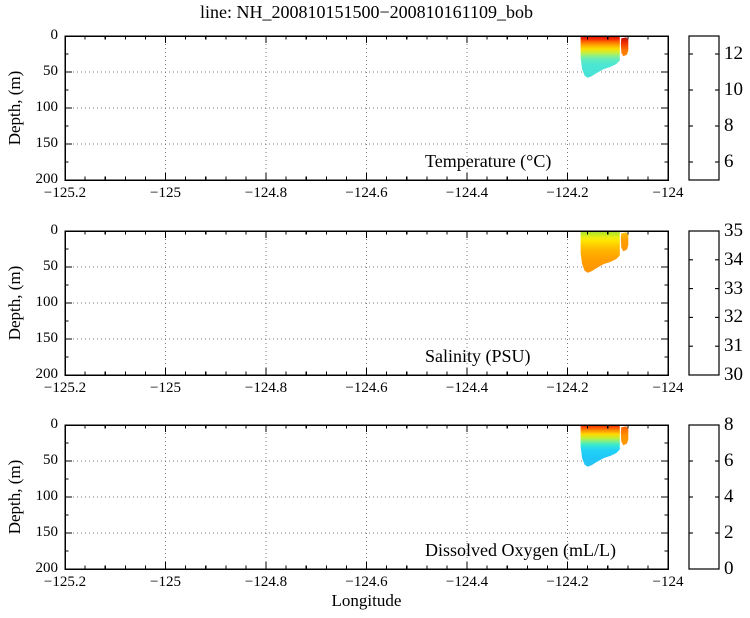 This screenshot has height=618, width=750. I want to click on colorbar-tick-label: 32, so click(733, 317).